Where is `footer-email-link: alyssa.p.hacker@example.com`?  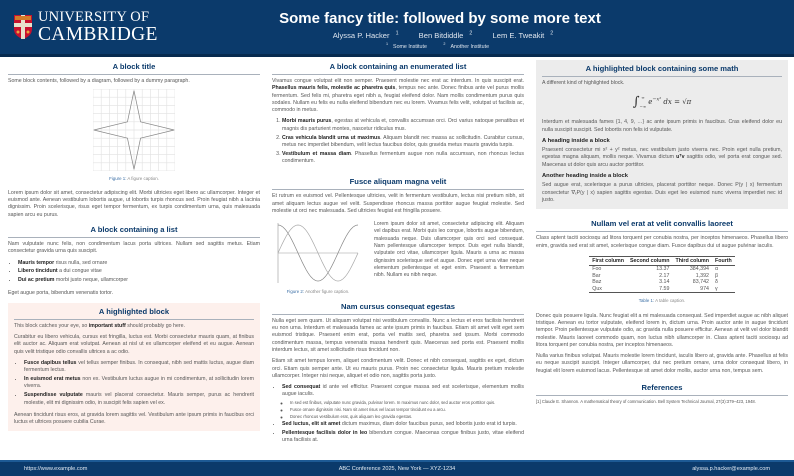 footer-email-link: alyssa.p.hacker@example.com is located at coordinates (731, 469).